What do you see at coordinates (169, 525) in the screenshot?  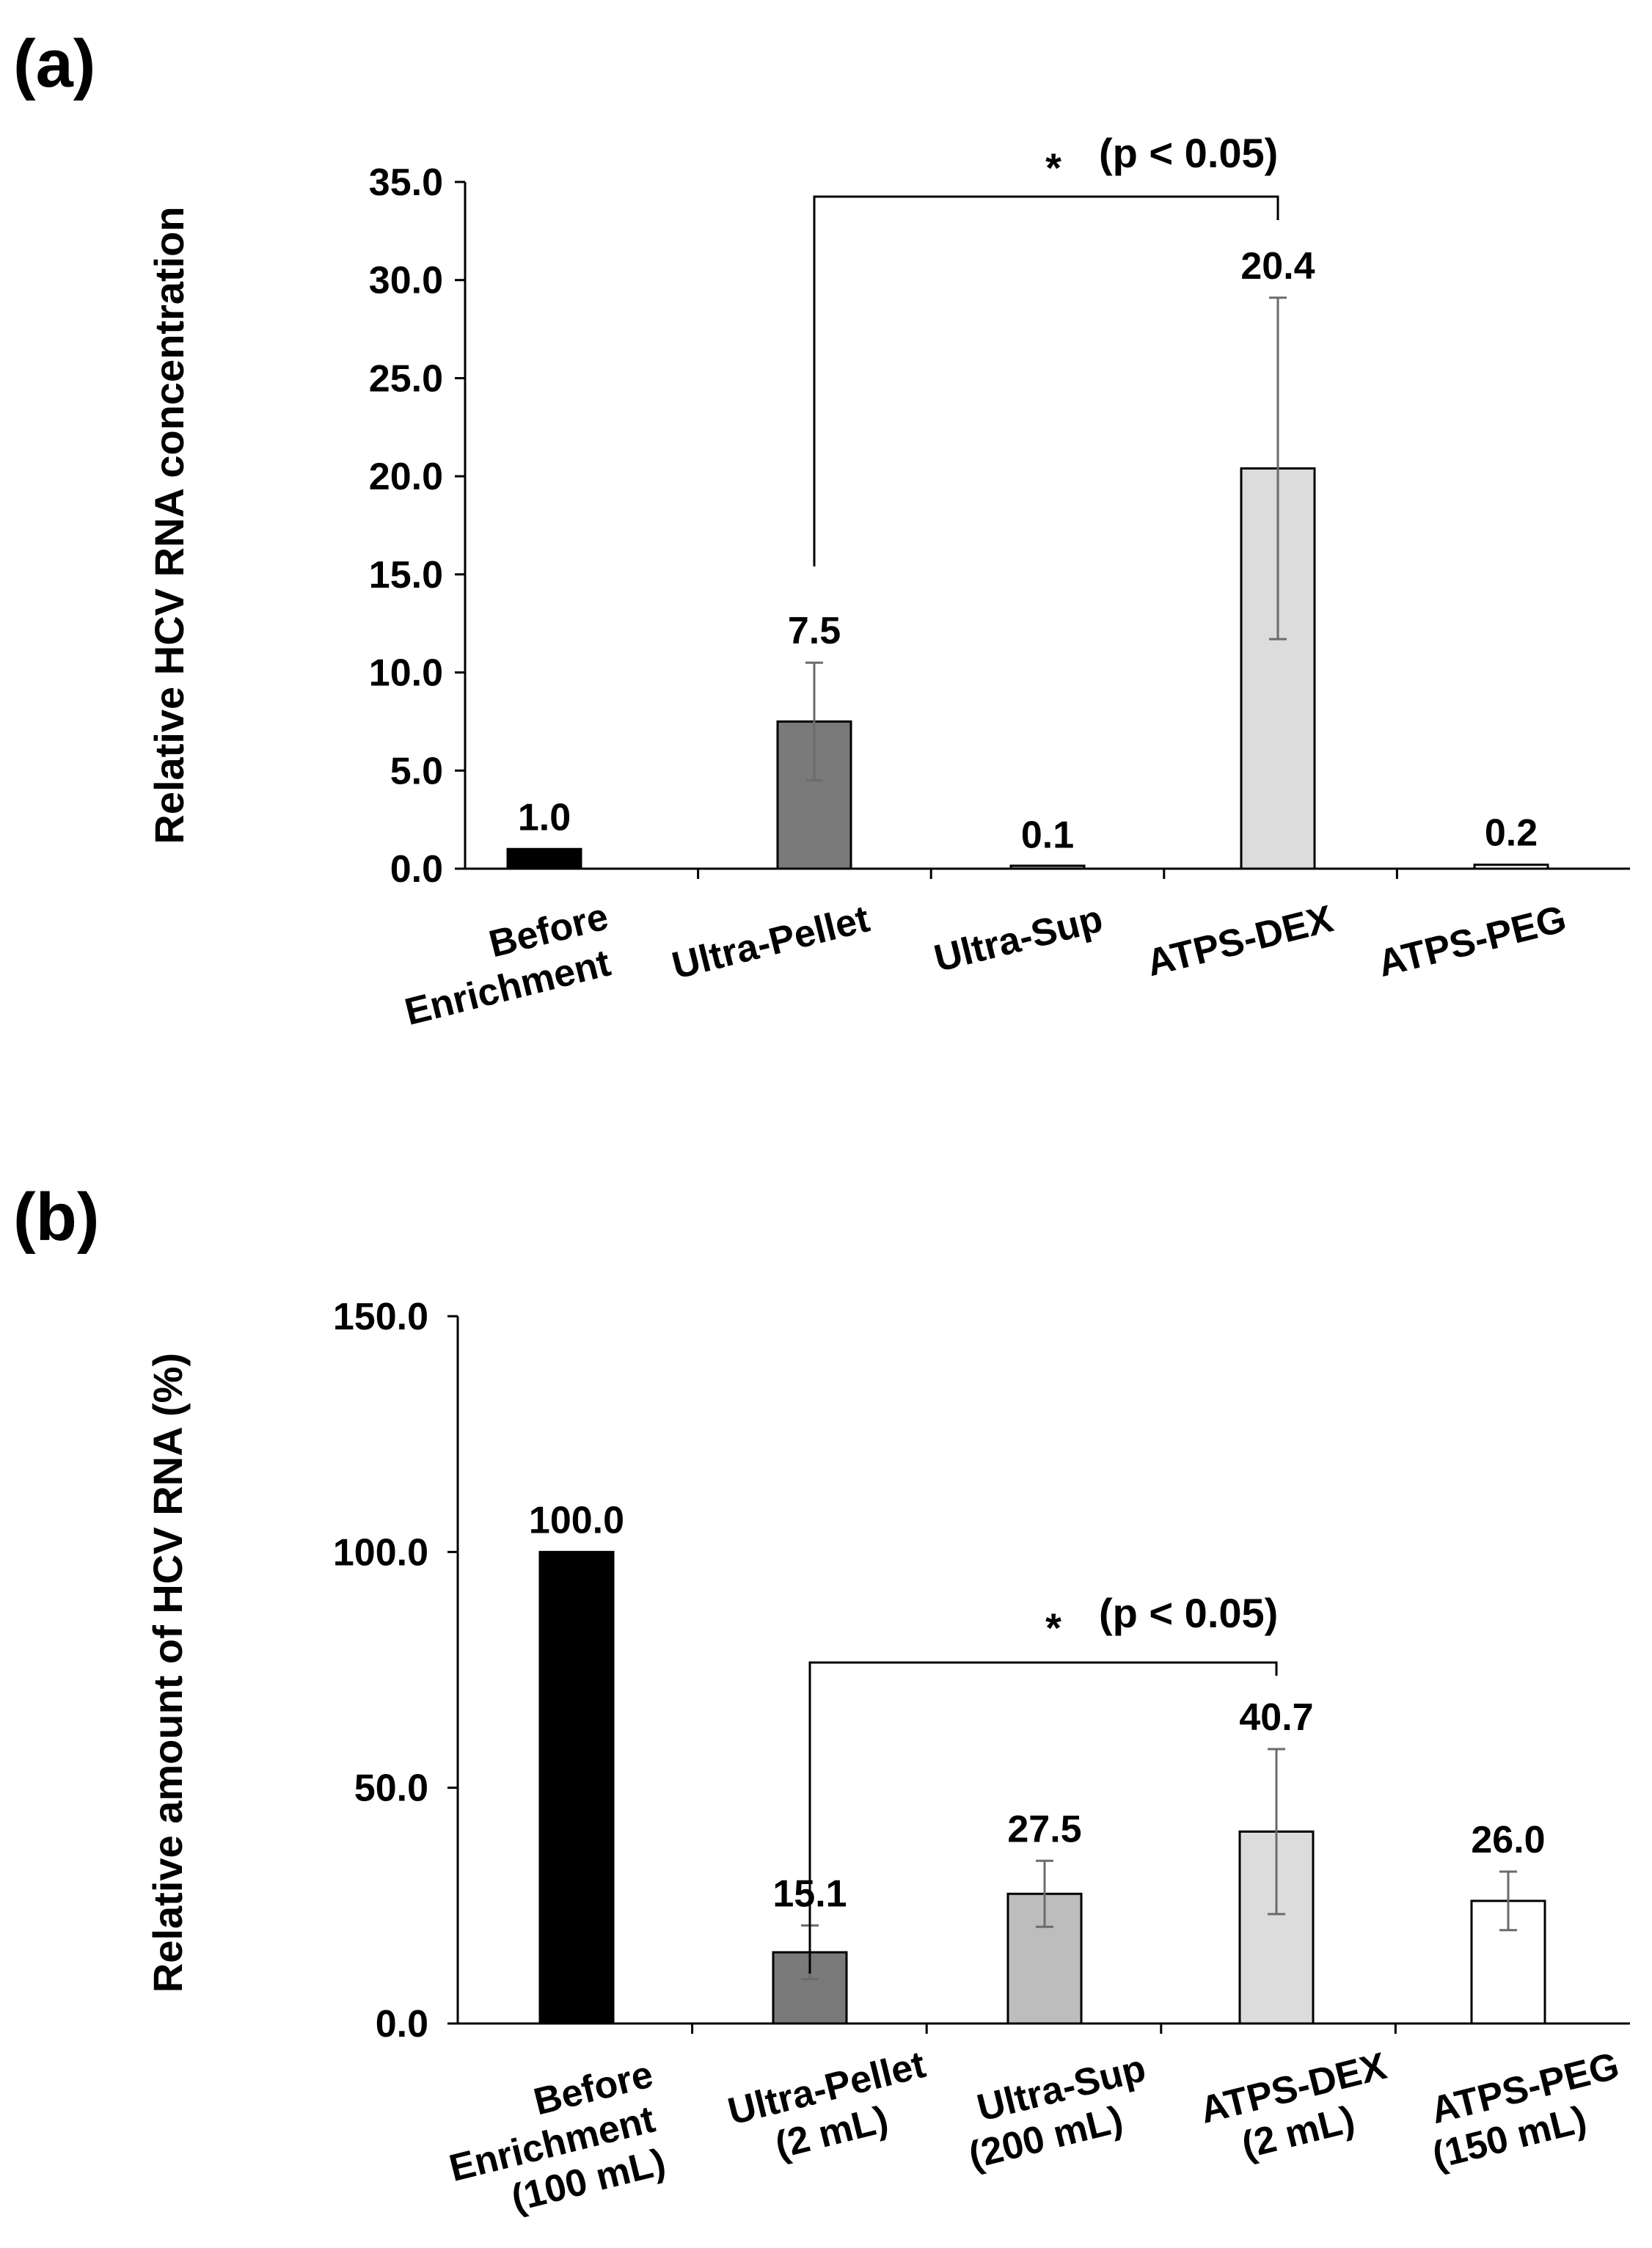 I see `y-axis-label: Relative HCV RNA concentration` at bounding box center [169, 525].